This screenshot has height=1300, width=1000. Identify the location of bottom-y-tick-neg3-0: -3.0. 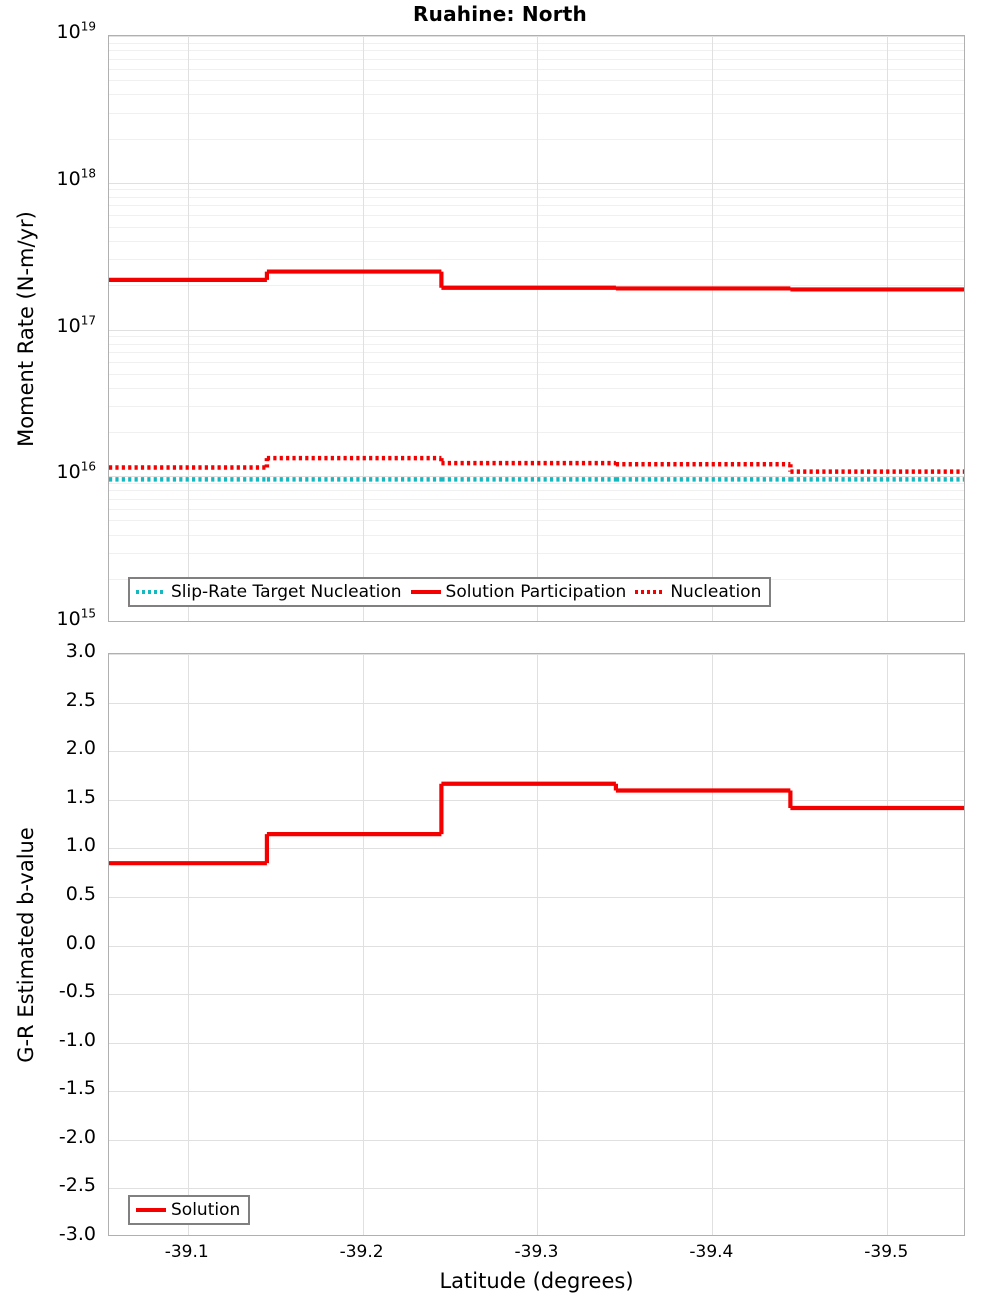
(77, 1234).